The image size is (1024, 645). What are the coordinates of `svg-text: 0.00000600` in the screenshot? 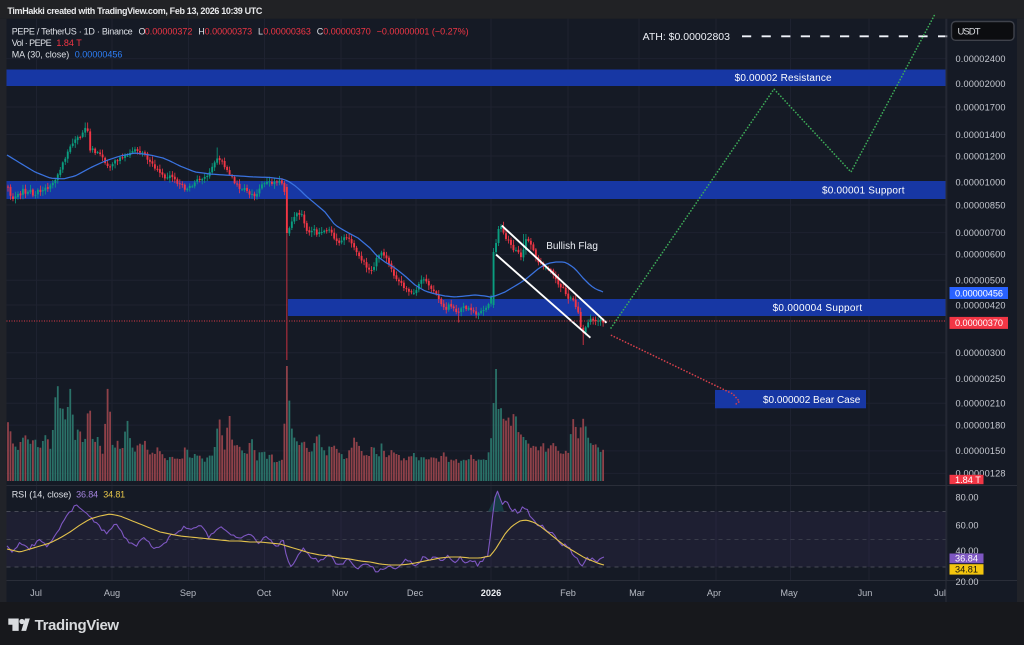 It's located at (981, 255).